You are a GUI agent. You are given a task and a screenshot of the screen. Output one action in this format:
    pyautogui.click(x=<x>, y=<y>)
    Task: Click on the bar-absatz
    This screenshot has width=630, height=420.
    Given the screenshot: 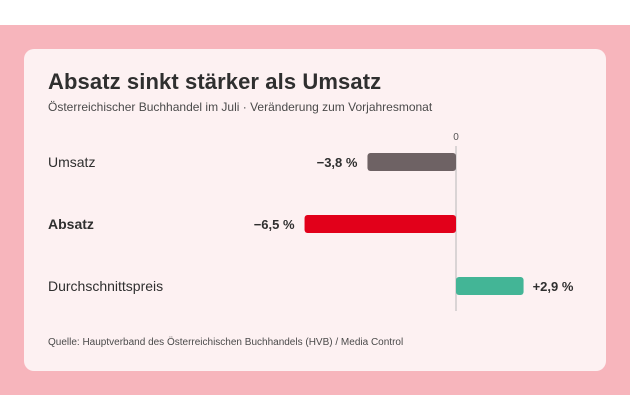 What is the action you would take?
    pyautogui.click(x=380, y=224)
    